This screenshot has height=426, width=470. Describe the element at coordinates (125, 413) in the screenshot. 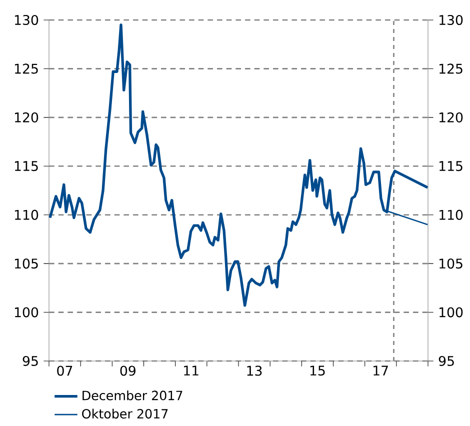

I see `legend-label: Oktober 2017` at that location.